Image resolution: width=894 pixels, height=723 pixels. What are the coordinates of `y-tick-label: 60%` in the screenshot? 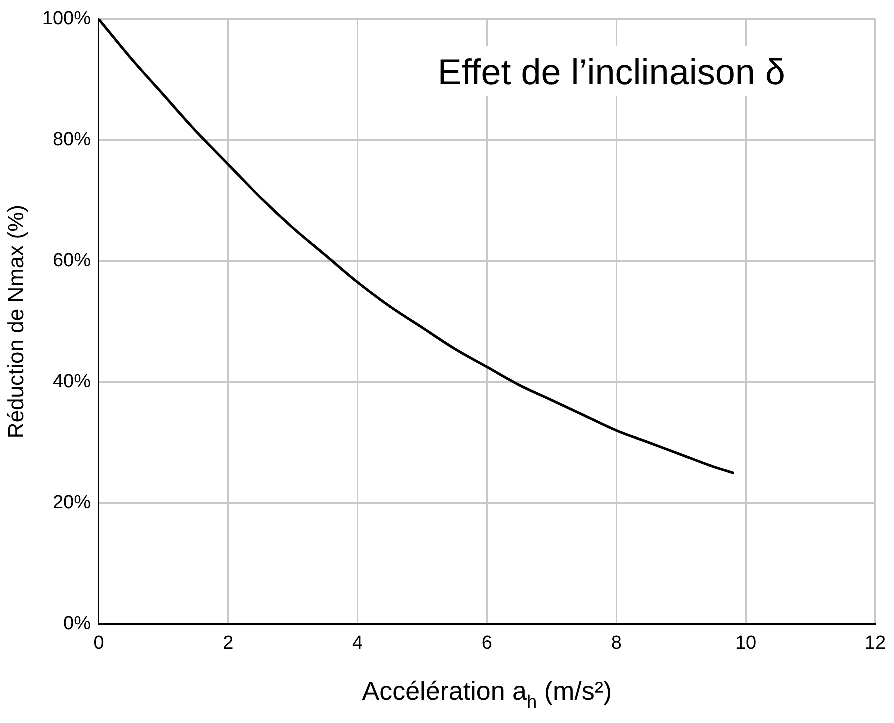 It's located at (72, 261).